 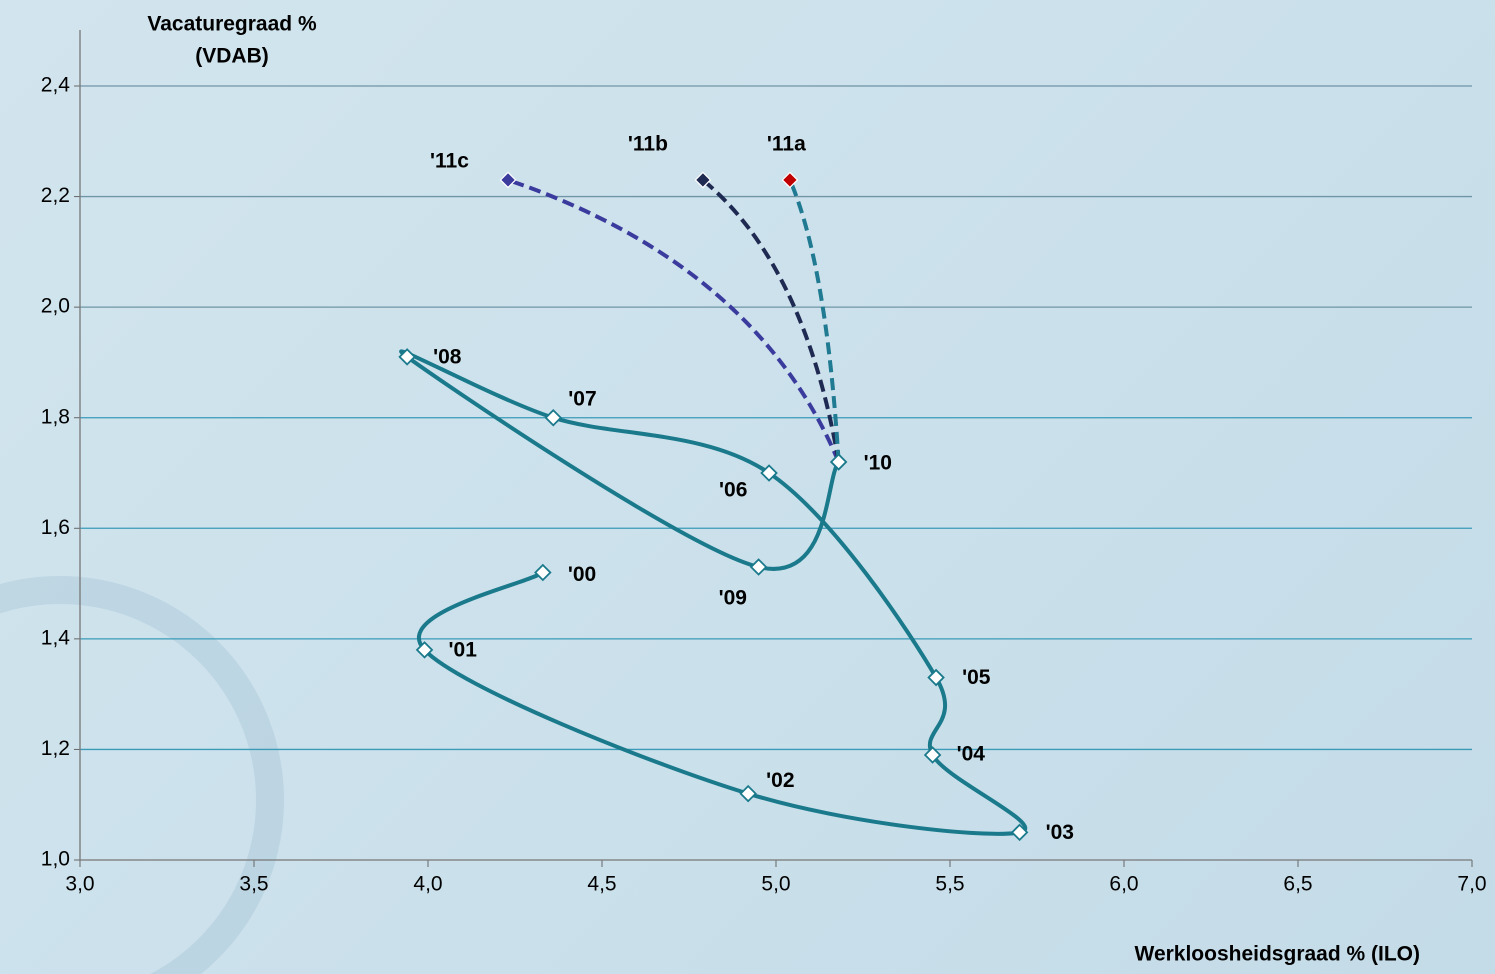 I want to click on point-label: '11b, so click(x=648, y=144).